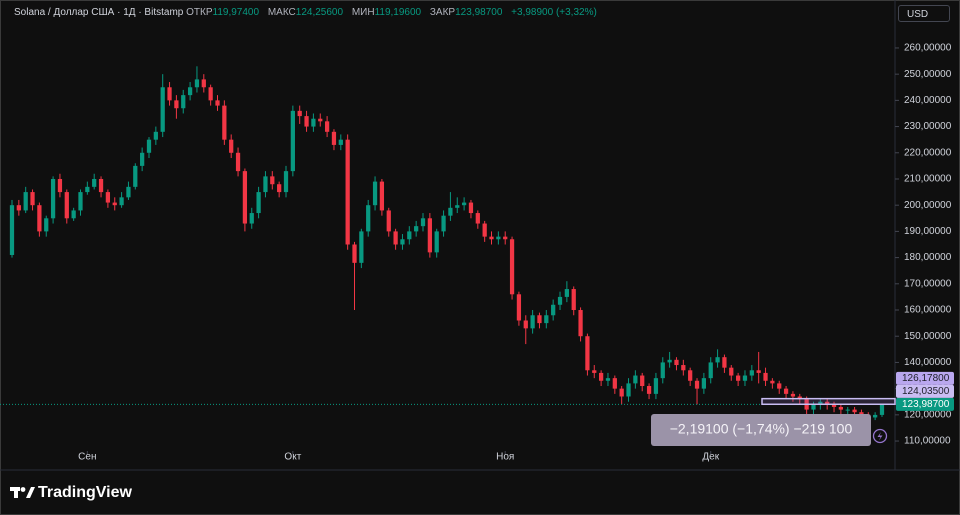 This screenshot has height=515, width=960. I want to click on price-label: 123,98700, so click(926, 404).